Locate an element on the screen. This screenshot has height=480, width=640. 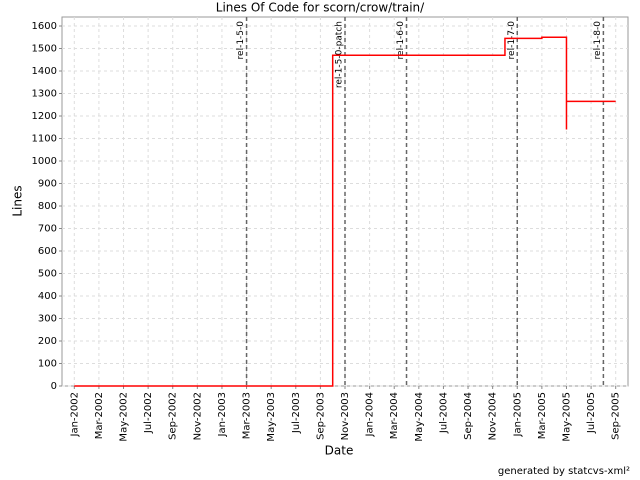
x-tick-label: Sep-2002 is located at coordinates (173, 416).